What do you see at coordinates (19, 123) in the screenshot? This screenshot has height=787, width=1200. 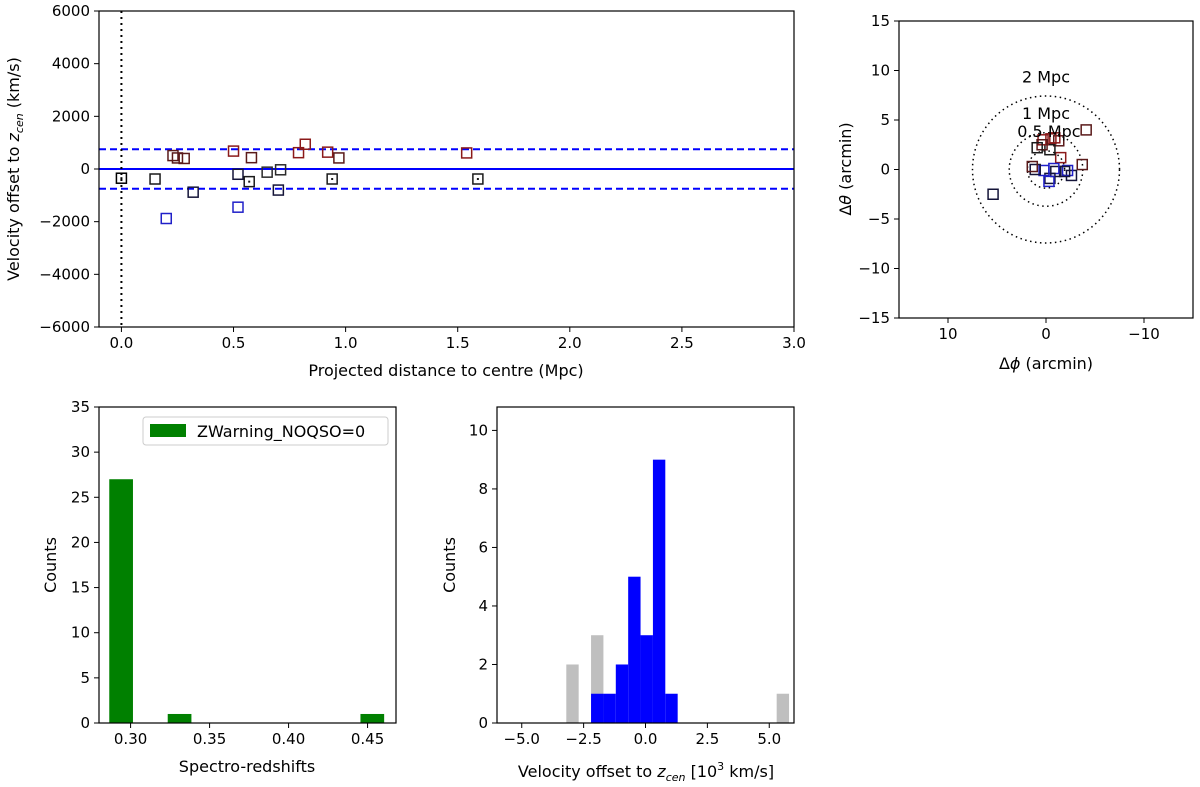 I see `velocity-distance-ylabel-sub: cen` at bounding box center [19, 123].